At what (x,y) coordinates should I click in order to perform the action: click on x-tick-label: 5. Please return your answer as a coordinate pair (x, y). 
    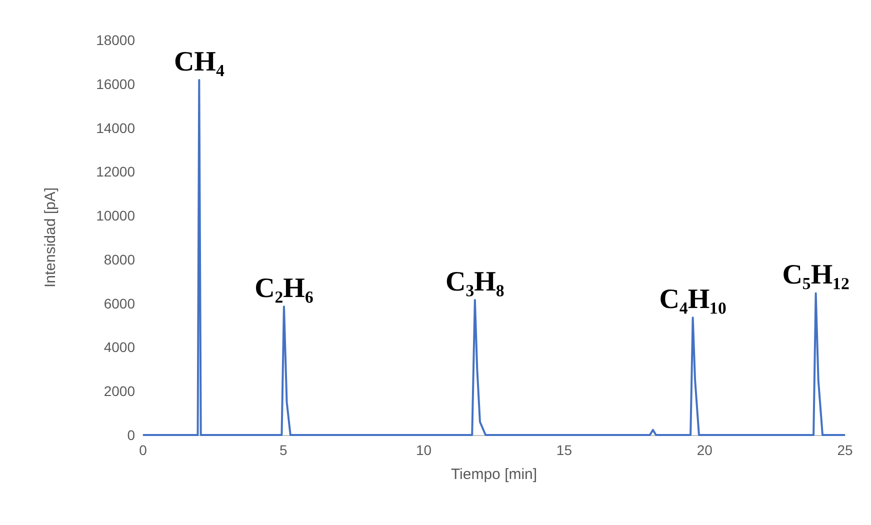
    Looking at the image, I should click on (284, 450).